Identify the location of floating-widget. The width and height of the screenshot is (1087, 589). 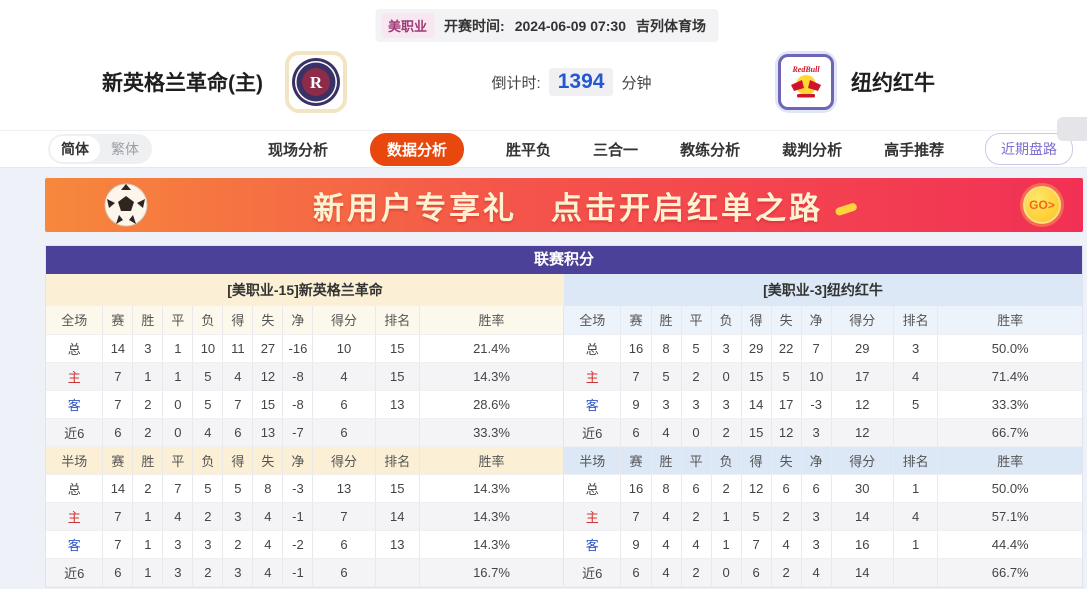
(1072, 129).